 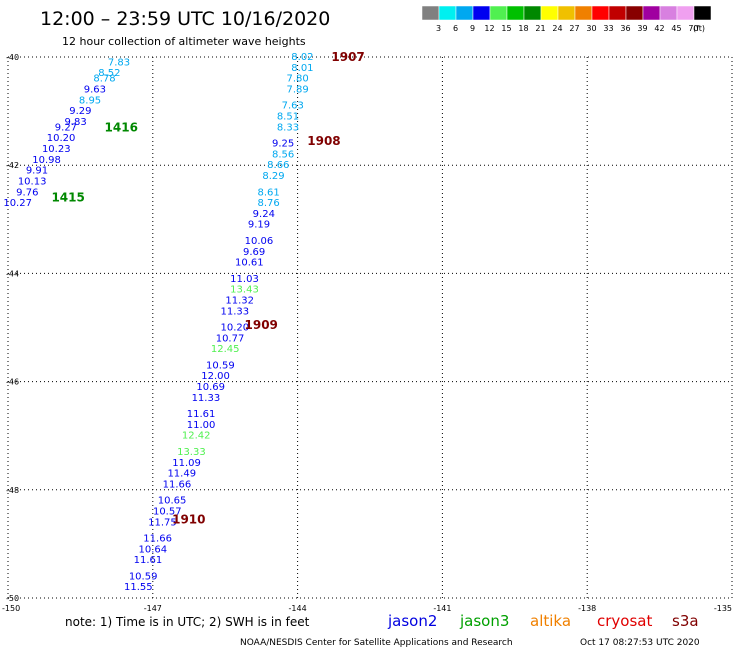 What do you see at coordinates (17, 203) in the screenshot?
I see `wave-height-label: 10.27` at bounding box center [17, 203].